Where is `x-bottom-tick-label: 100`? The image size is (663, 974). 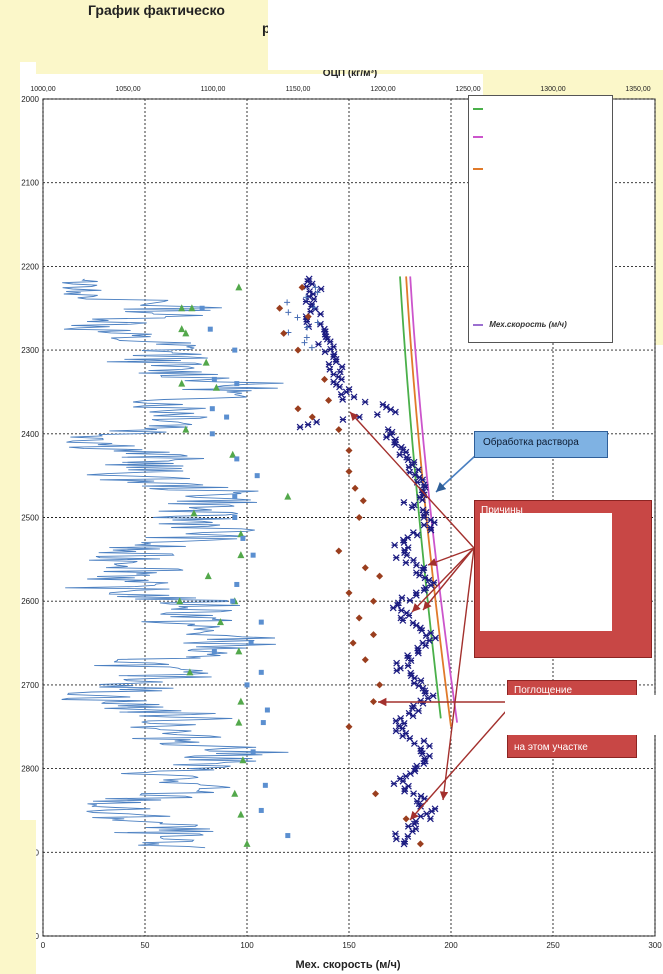 x-bottom-tick-label: 100 is located at coordinates (247, 945).